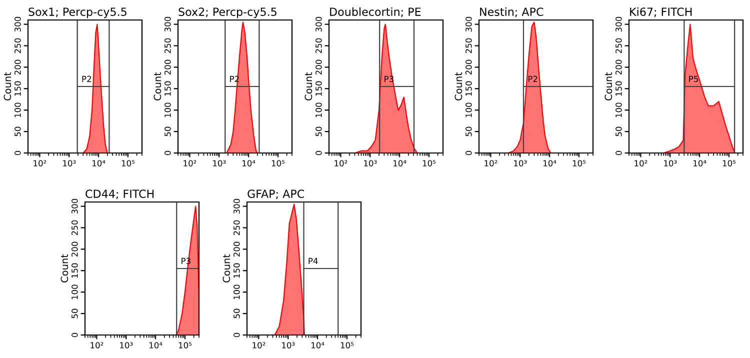 The height and width of the screenshot is (358, 750). What do you see at coordinates (276, 195) in the screenshot?
I see `chart-title: GFAP; APC` at bounding box center [276, 195].